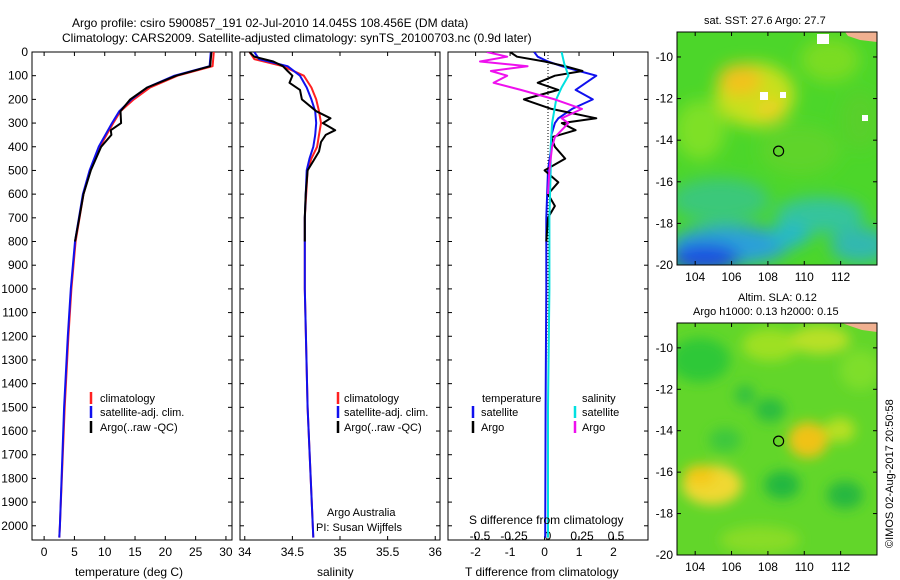 The image size is (900, 580). I want to click on x-tick-label: 20, so click(166, 552).